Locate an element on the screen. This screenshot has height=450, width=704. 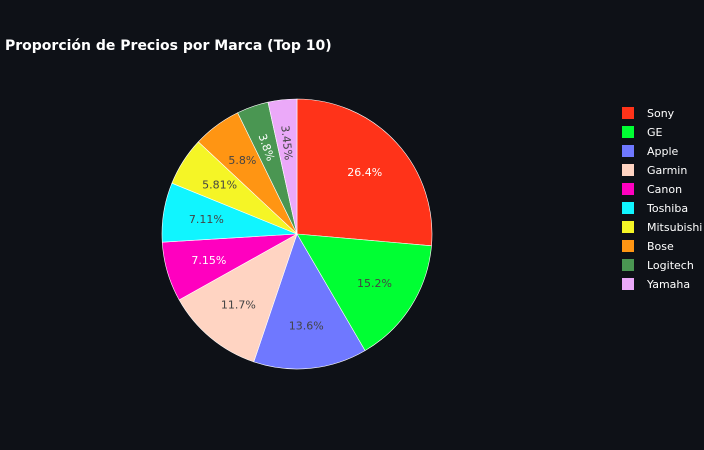
slice-percent-label: 26.4% is located at coordinates (364, 172).